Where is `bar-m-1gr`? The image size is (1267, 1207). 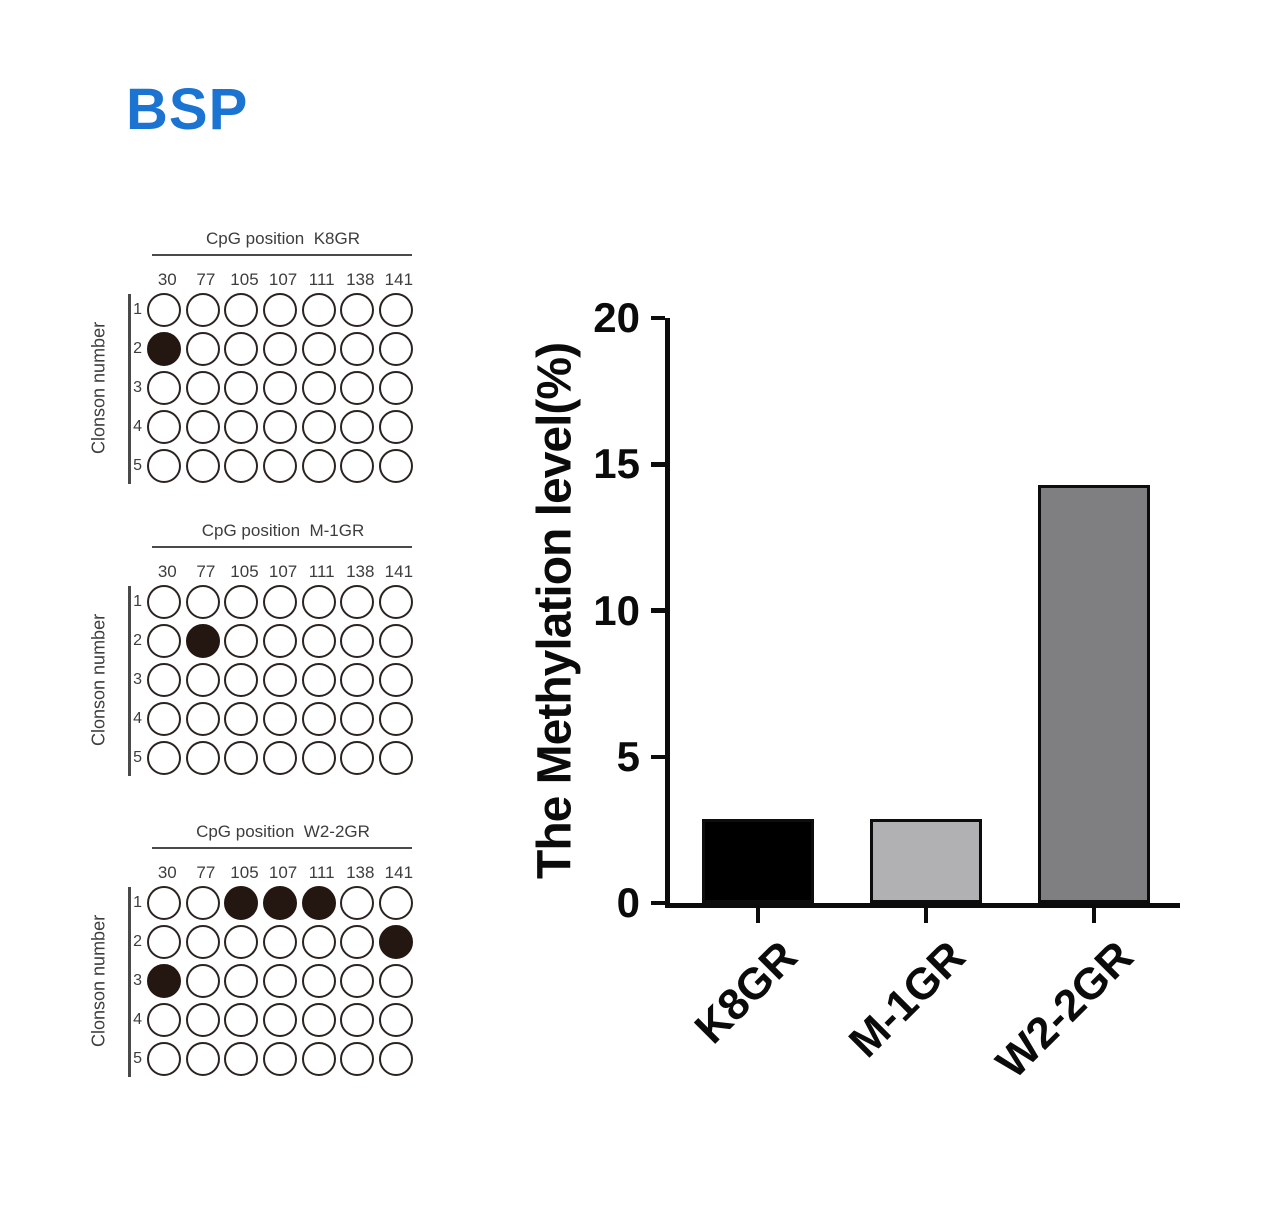
bar-m-1gr is located at coordinates (926, 861).